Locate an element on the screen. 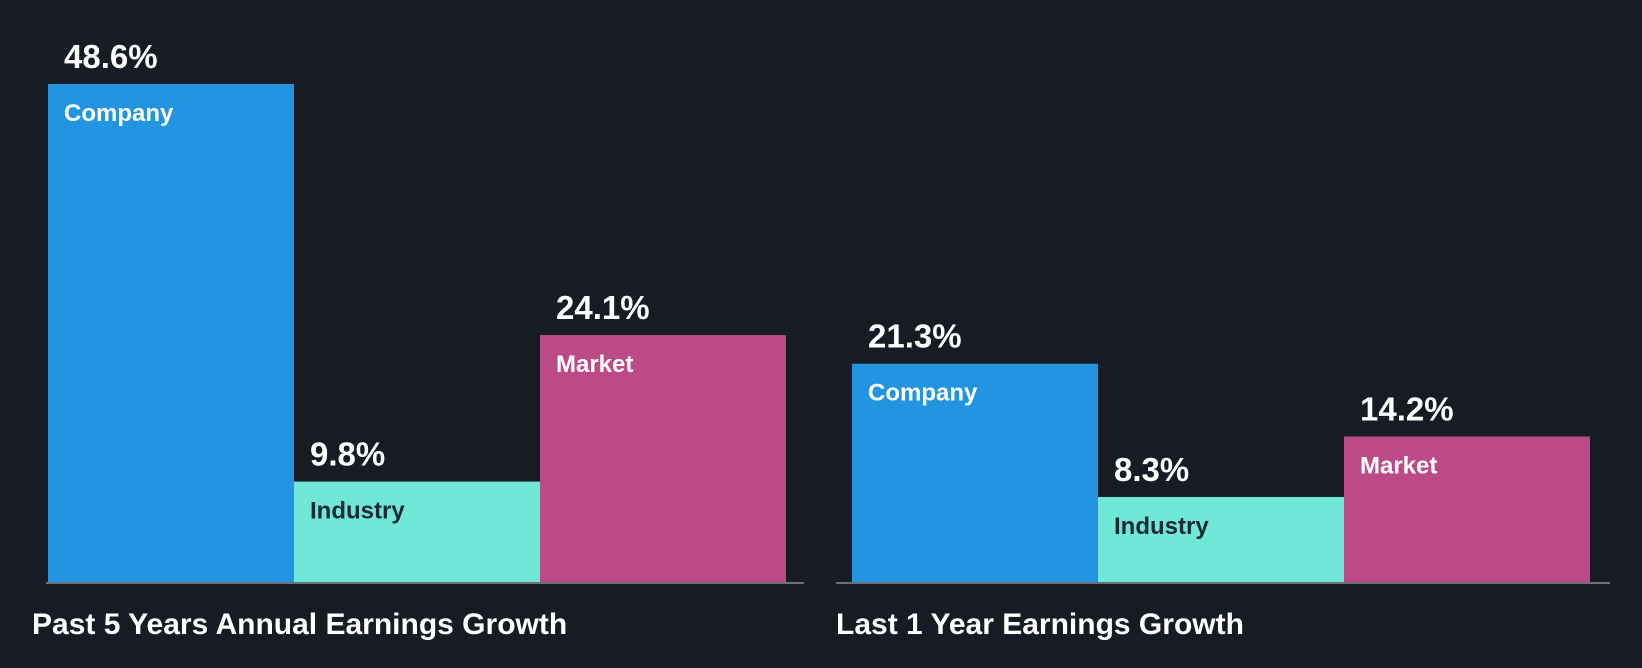  chart-title: Last 1 Year Earnings Growth is located at coordinates (1040, 624).